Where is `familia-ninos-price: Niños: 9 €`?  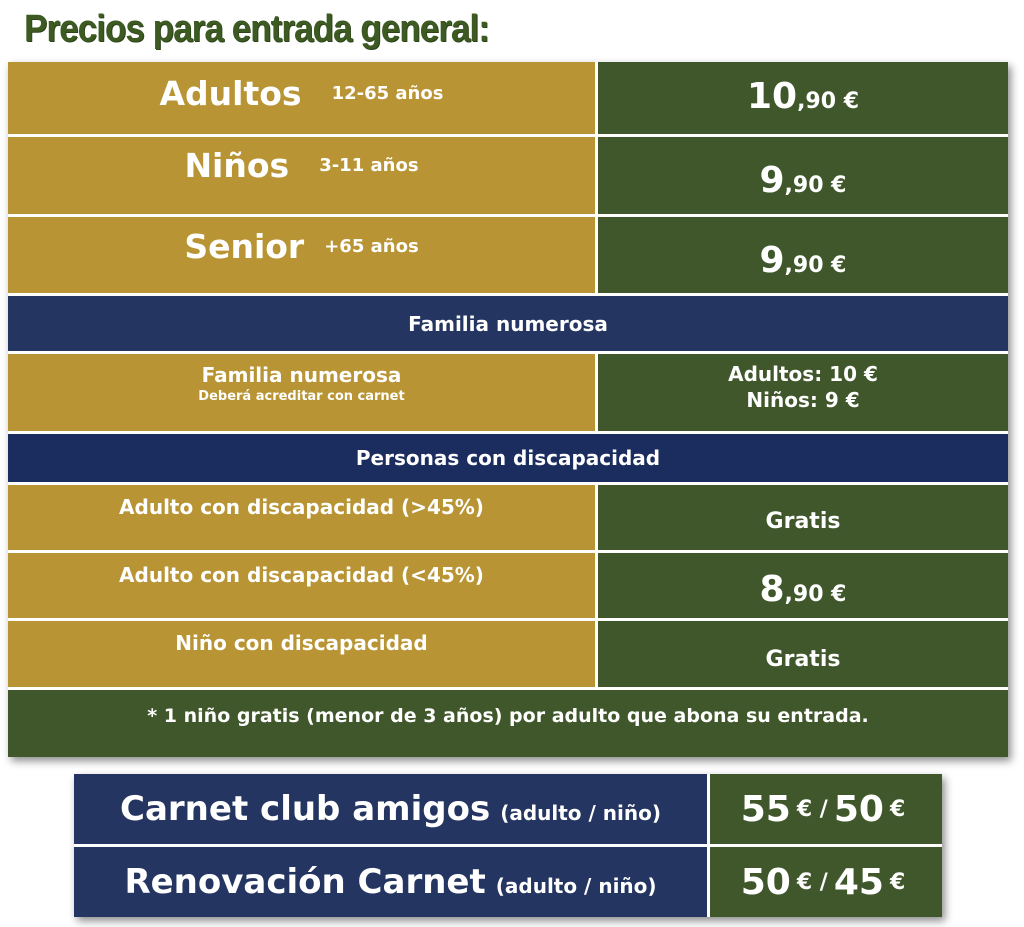
familia-ninos-price: Niños: 9 € is located at coordinates (803, 399).